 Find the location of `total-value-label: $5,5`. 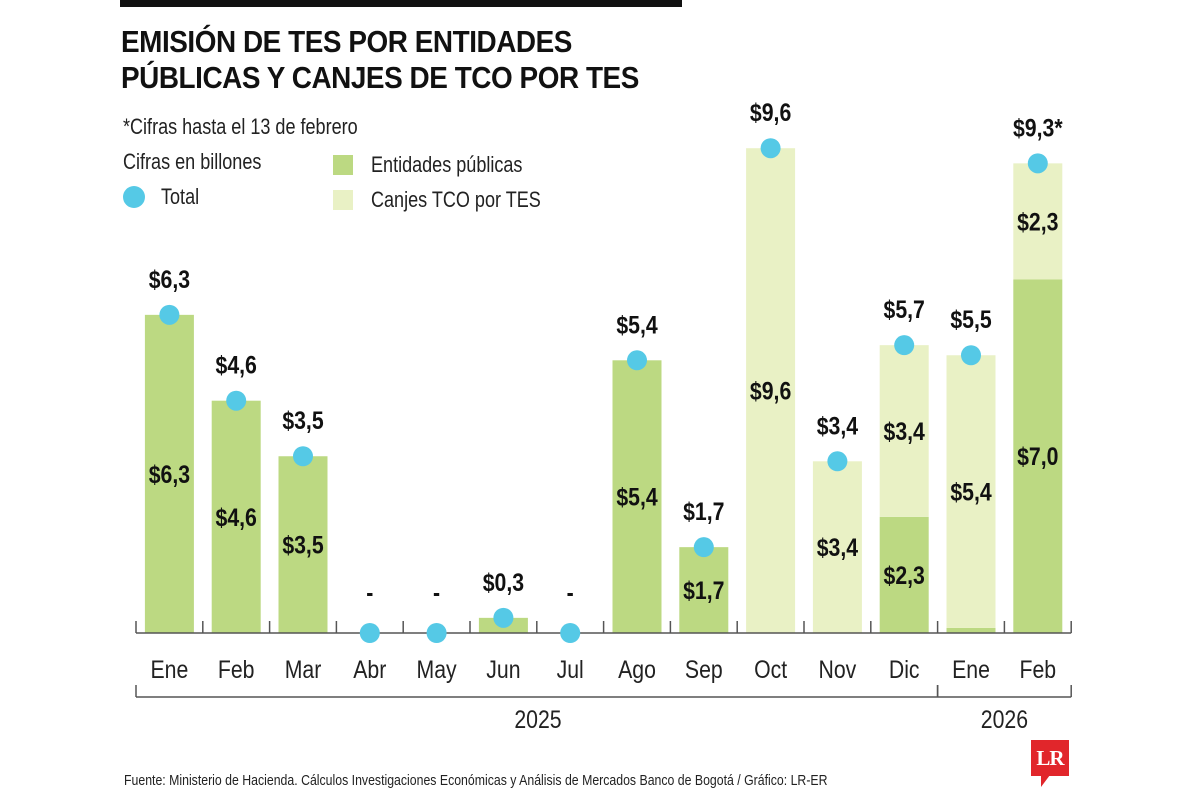

total-value-label: $5,5 is located at coordinates (970, 320).